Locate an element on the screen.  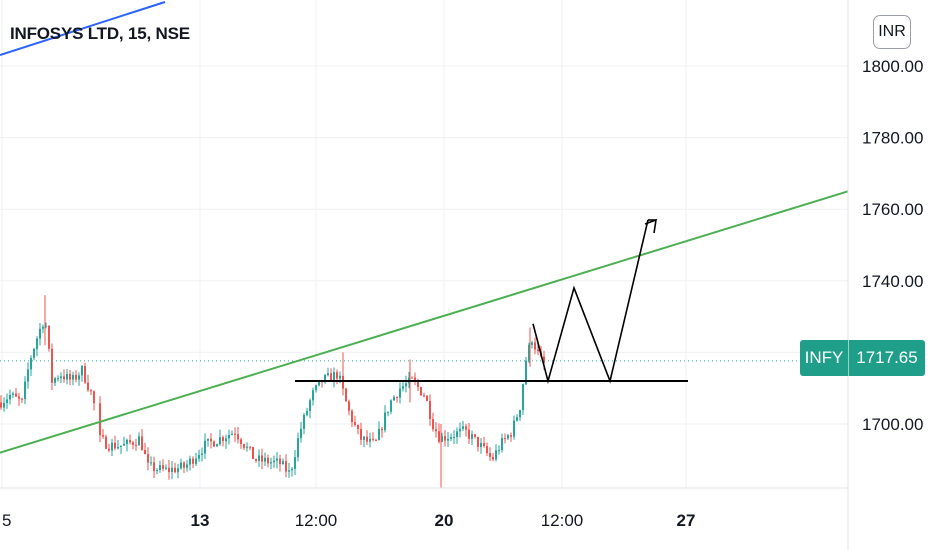
projected-path is located at coordinates (590, 302).